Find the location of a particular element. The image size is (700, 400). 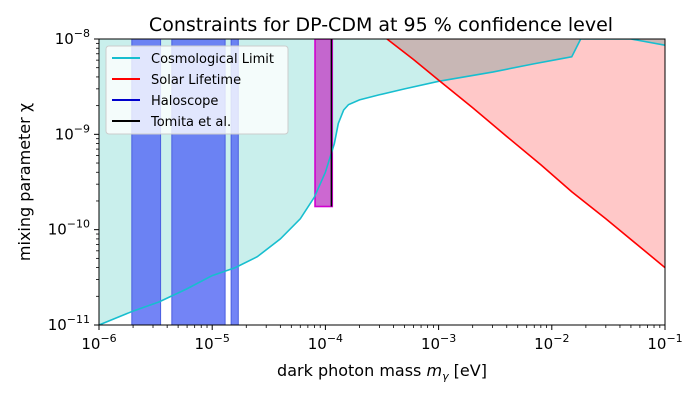

y-tick-label: 10⁻¹⁰ is located at coordinates (69, 228).